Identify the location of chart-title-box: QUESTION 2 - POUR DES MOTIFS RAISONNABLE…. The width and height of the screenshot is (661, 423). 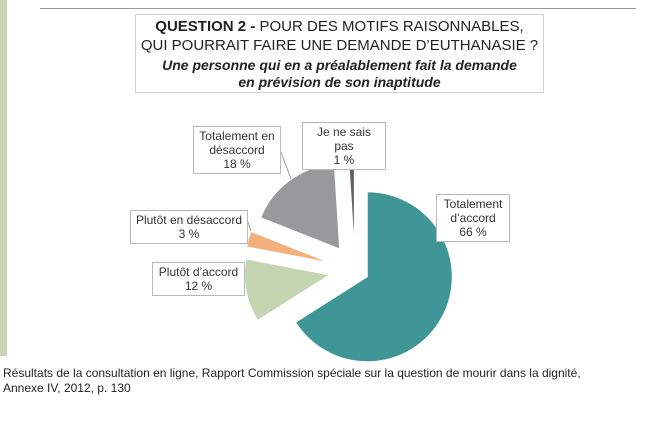
(339, 53).